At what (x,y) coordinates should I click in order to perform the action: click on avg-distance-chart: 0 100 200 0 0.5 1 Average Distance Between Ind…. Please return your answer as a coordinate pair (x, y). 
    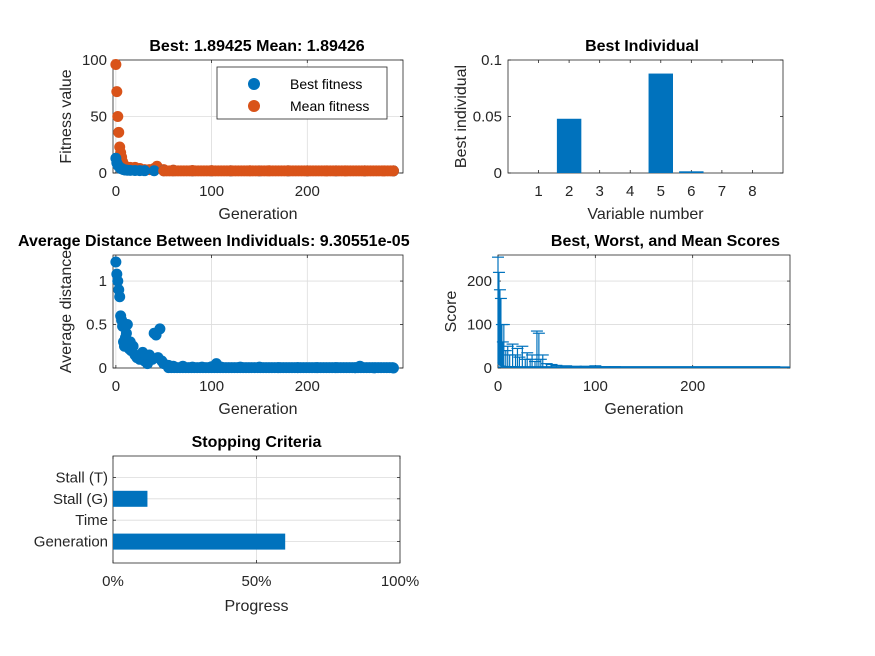
    Looking at the image, I should click on (214, 325).